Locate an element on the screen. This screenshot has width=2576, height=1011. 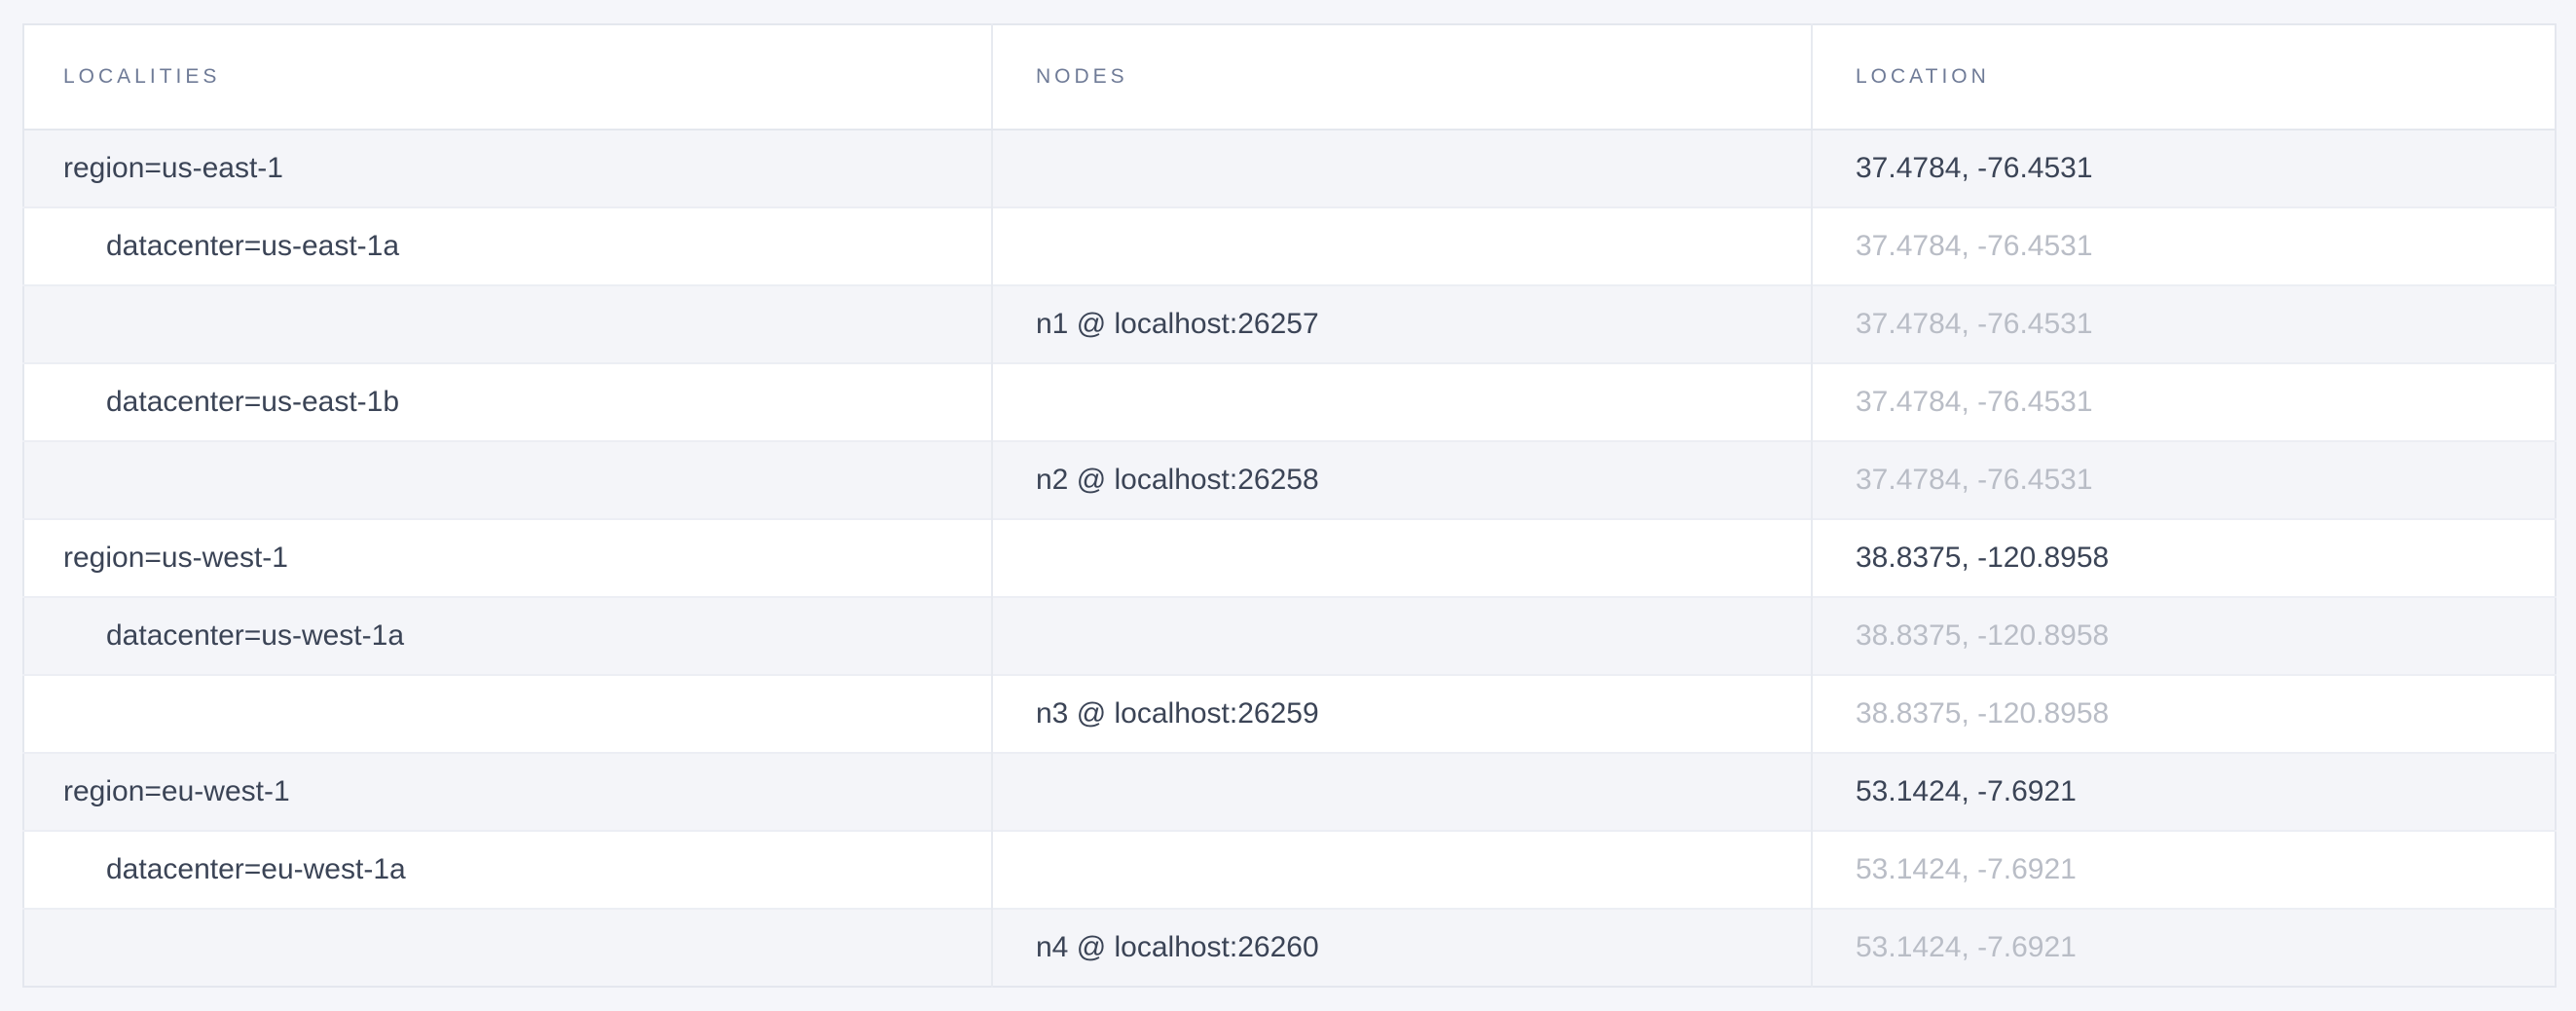
node-cell: n3 @ localhost:26259 is located at coordinates (1401, 713).